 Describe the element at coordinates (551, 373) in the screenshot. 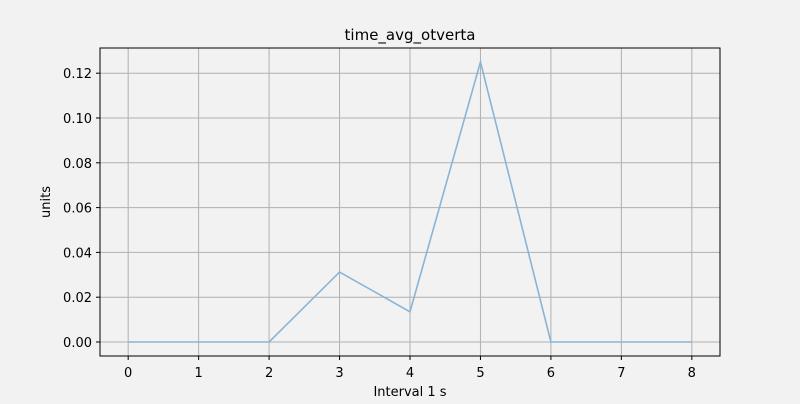

I see `x-tick-label: 6` at that location.